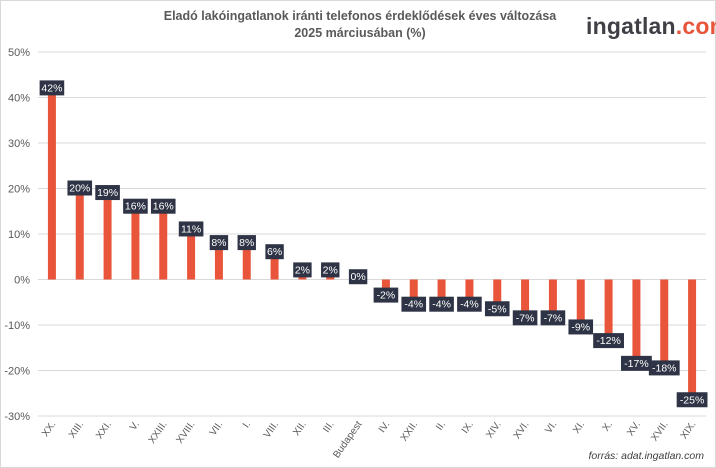 The image size is (716, 468). Describe the element at coordinates (579, 427) in the screenshot. I see `x-tick-label: XI.` at that location.